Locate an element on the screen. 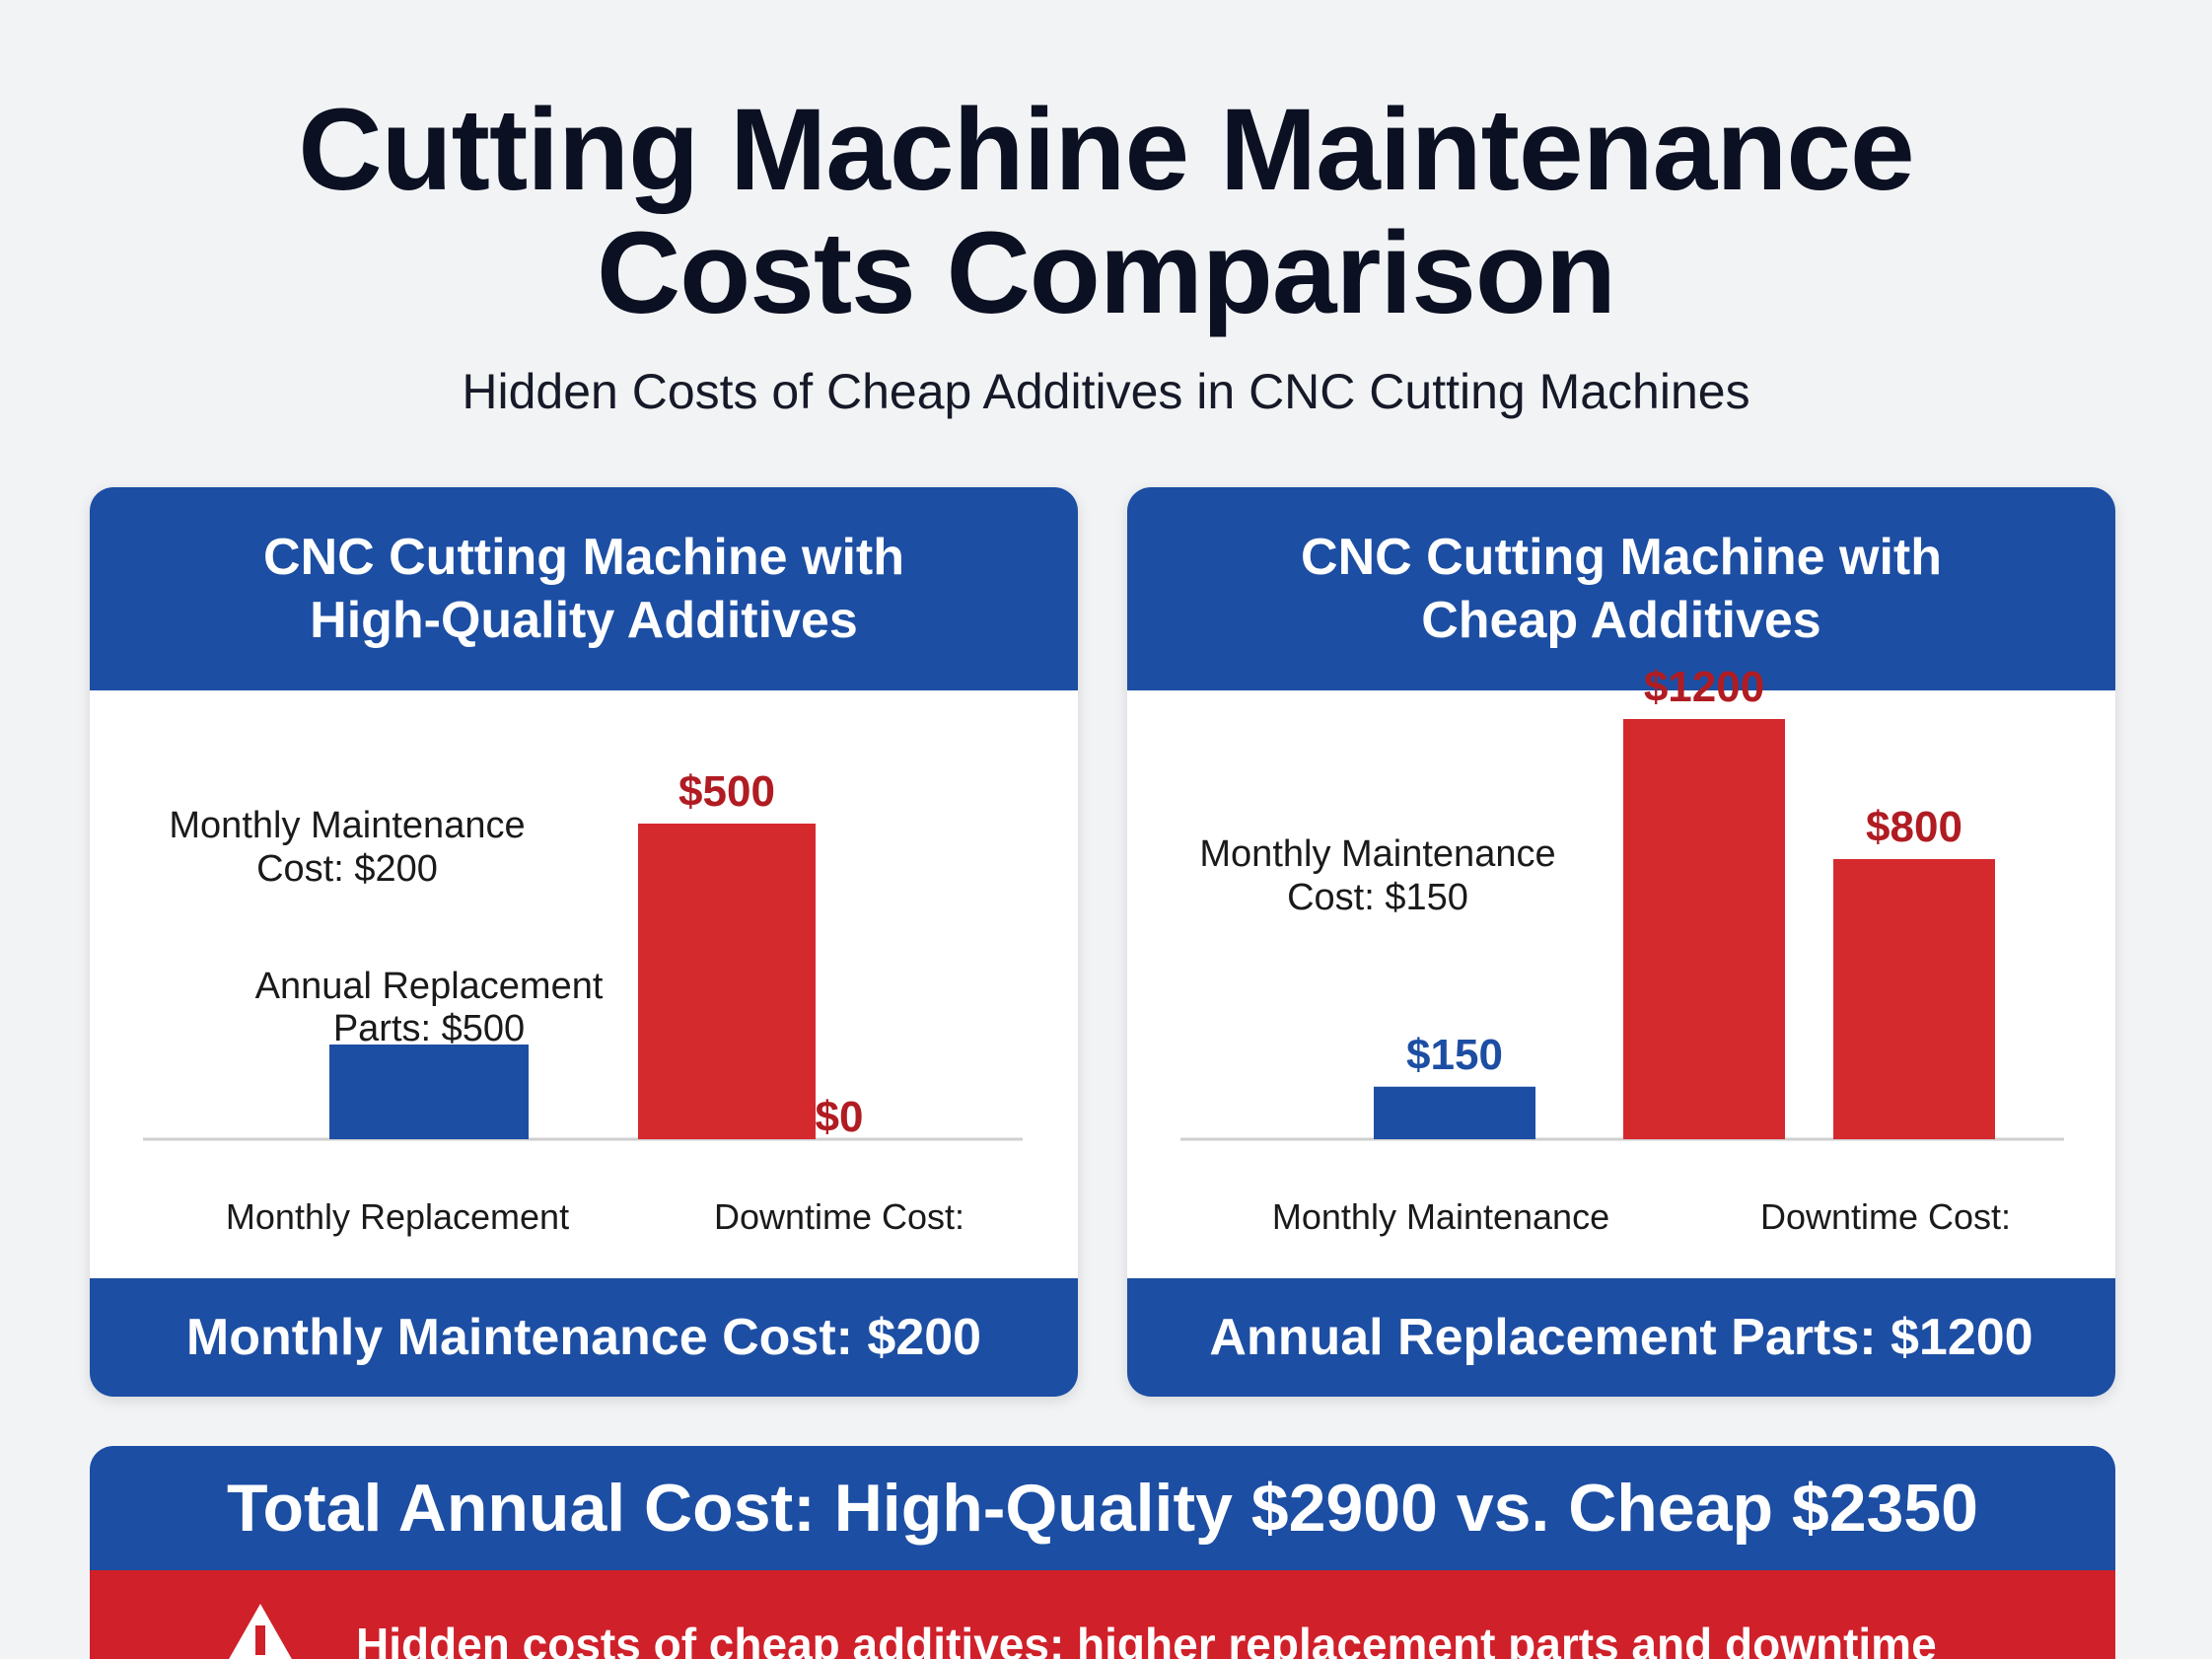 Image resolution: width=2212 pixels, height=1659 pixels. panel-header-line-2: Cheap Additives is located at coordinates (1621, 620).